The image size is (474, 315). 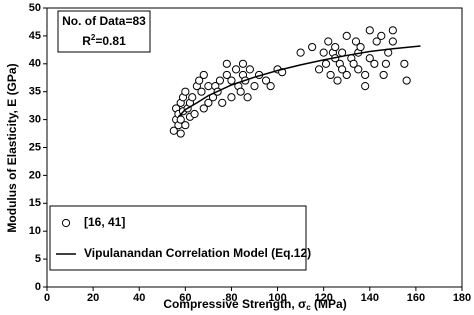 I want to click on annotation-r2: R2=0.81, so click(x=104, y=40).